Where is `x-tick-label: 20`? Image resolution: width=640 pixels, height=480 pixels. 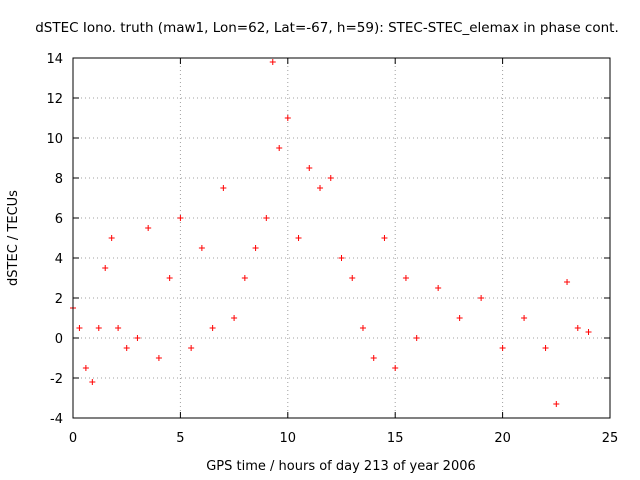 x-tick-label: 20 is located at coordinates (502, 438).